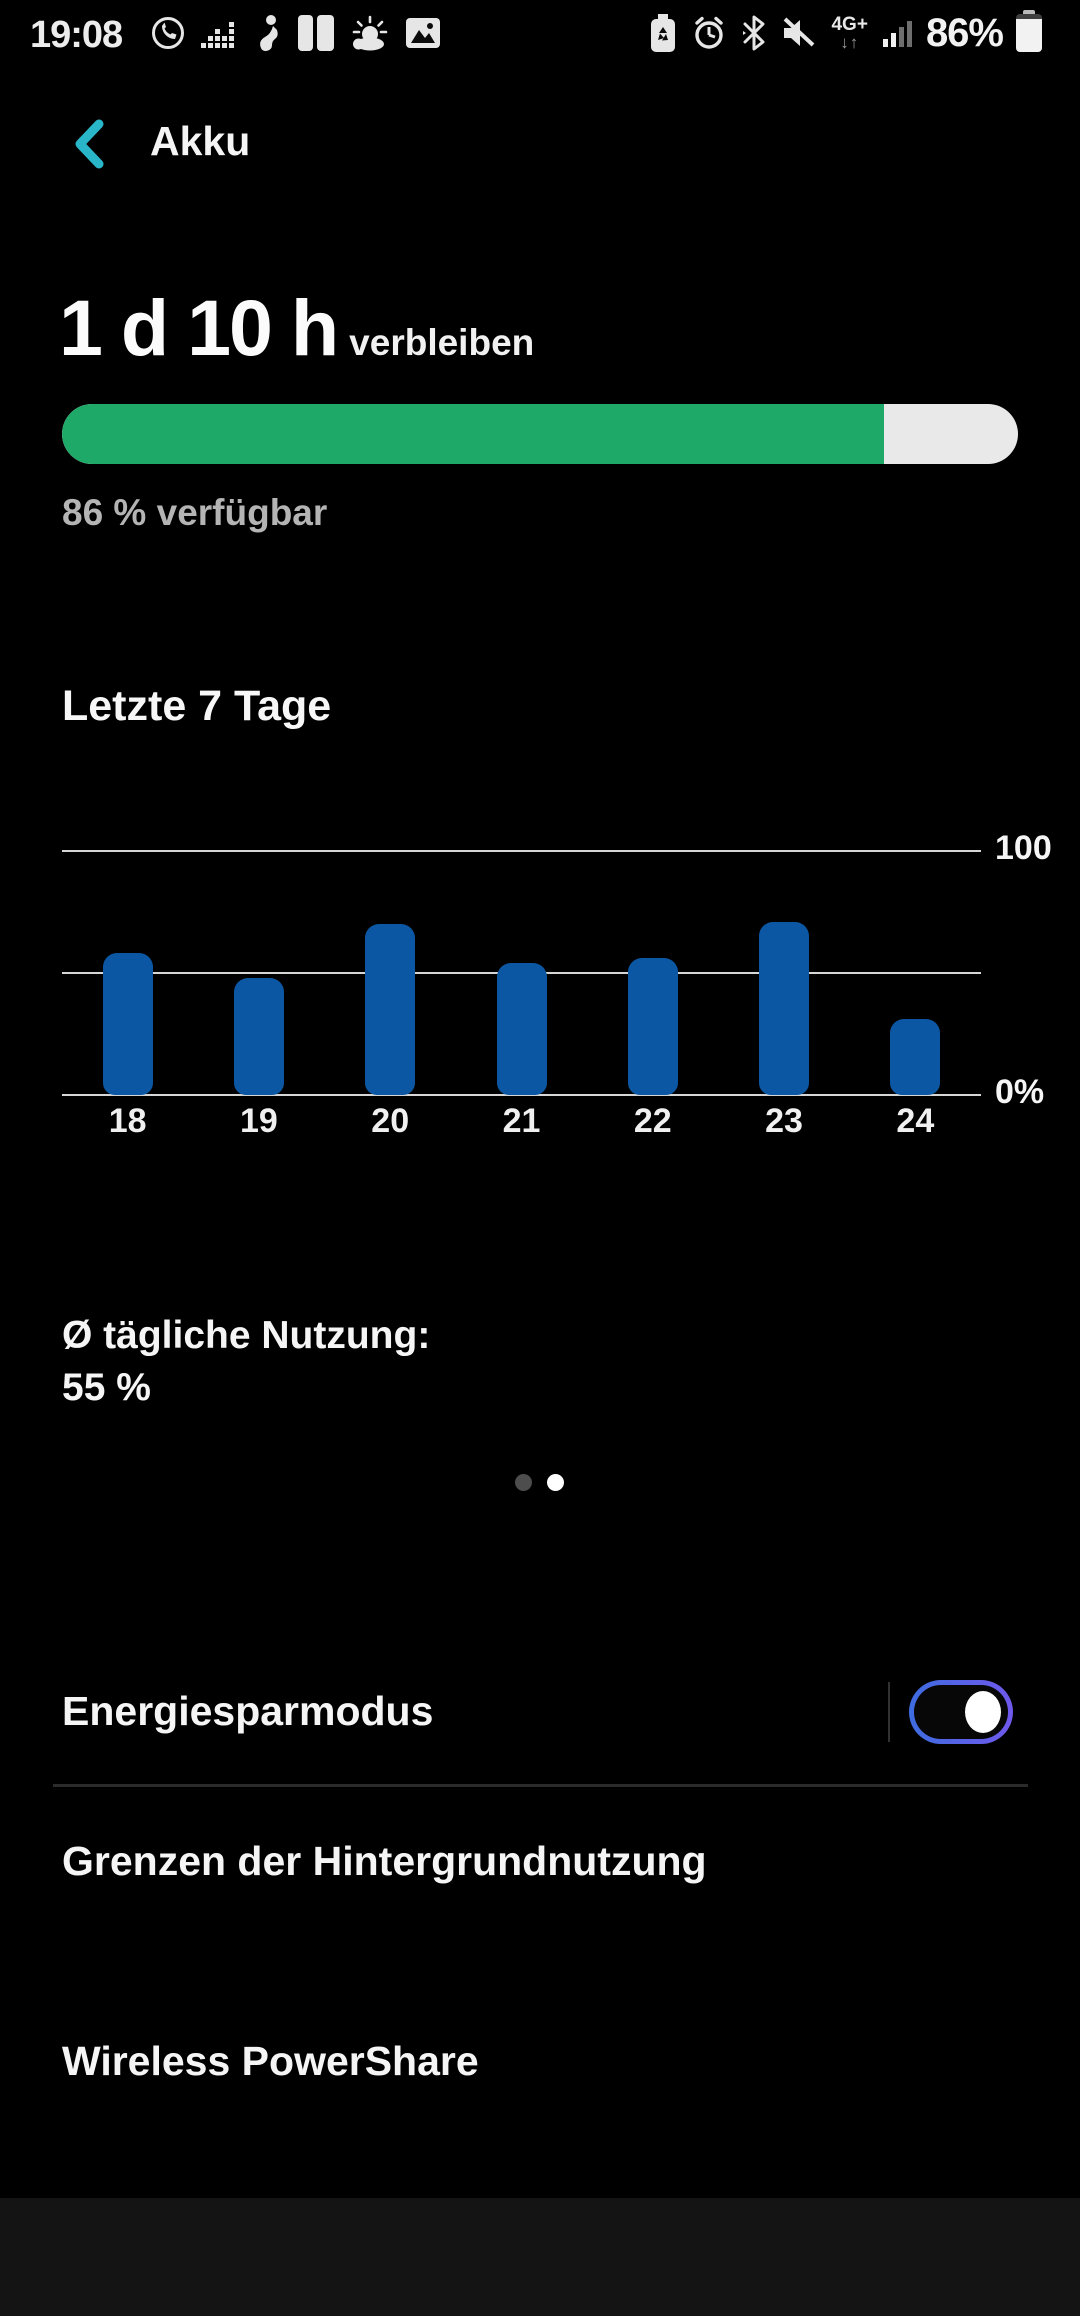 The height and width of the screenshot is (2316, 1080). I want to click on setting-power-saving-label: Energiesparmodus, so click(248, 1711).